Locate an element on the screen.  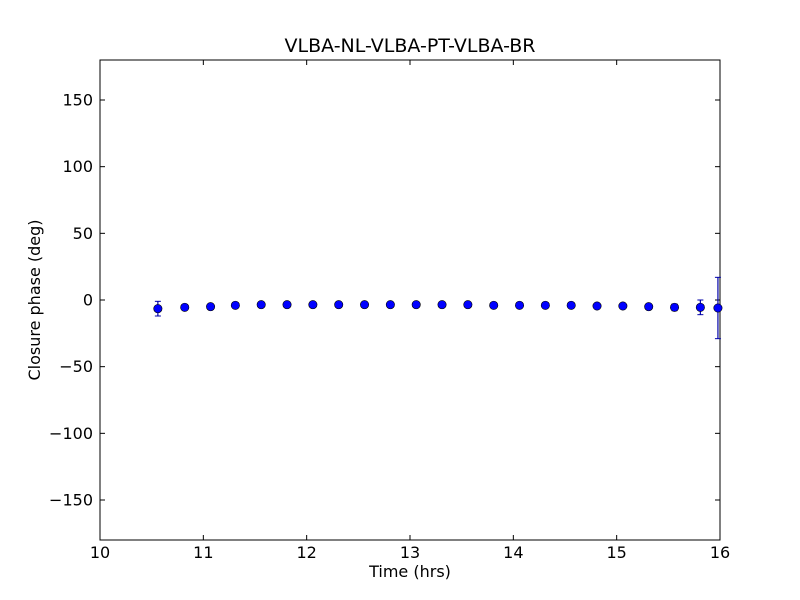
x-tick-label: 12 is located at coordinates (306, 552).